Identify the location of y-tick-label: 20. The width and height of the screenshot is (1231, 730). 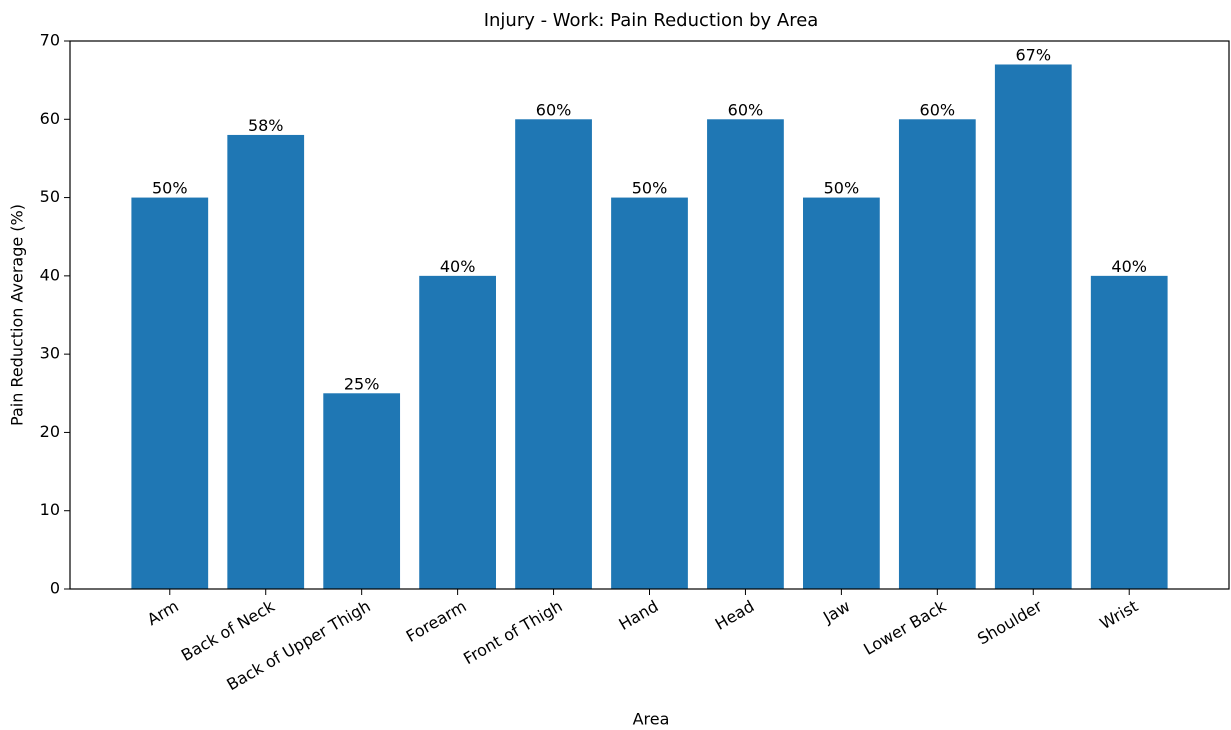
(50, 431).